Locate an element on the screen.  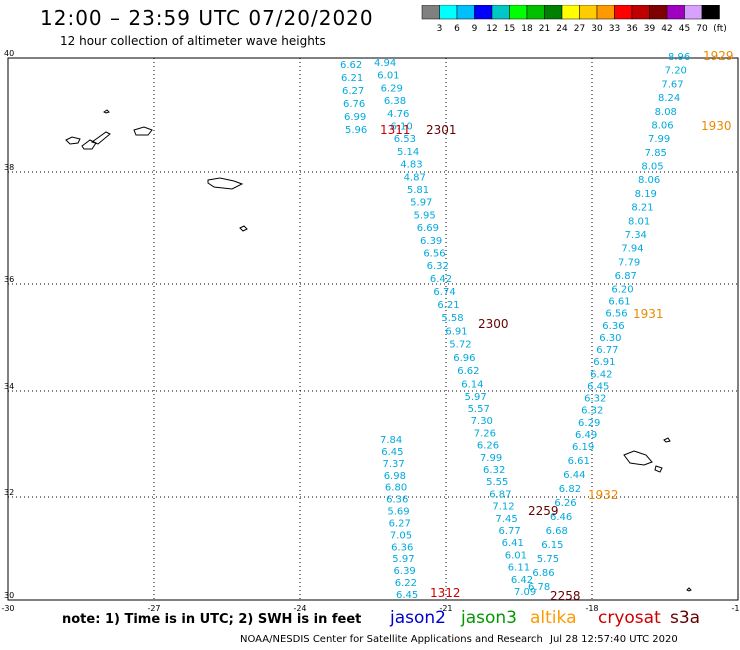
page-title: 12:00 – 23:59 UTC 07/20/2020 is located at coordinates (207, 18).